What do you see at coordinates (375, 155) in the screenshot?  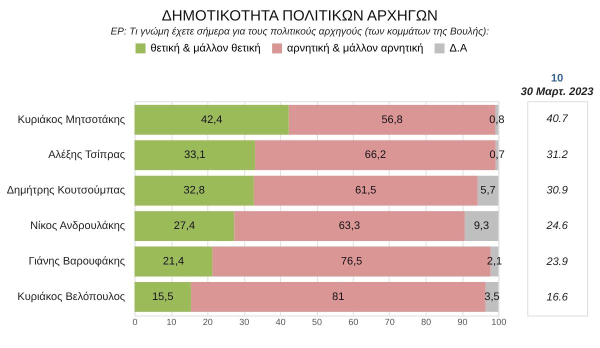 I see `data-label: 66,2` at bounding box center [375, 155].